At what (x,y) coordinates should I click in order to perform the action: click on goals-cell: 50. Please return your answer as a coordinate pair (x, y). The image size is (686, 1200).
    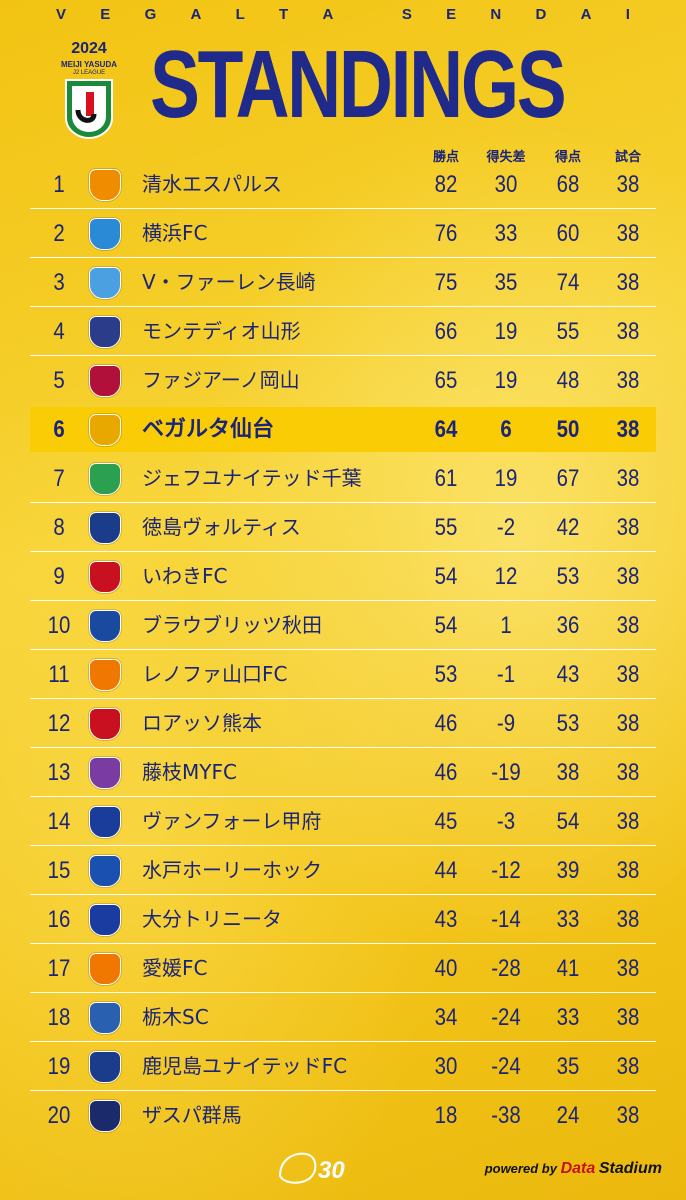
    Looking at the image, I should click on (568, 429).